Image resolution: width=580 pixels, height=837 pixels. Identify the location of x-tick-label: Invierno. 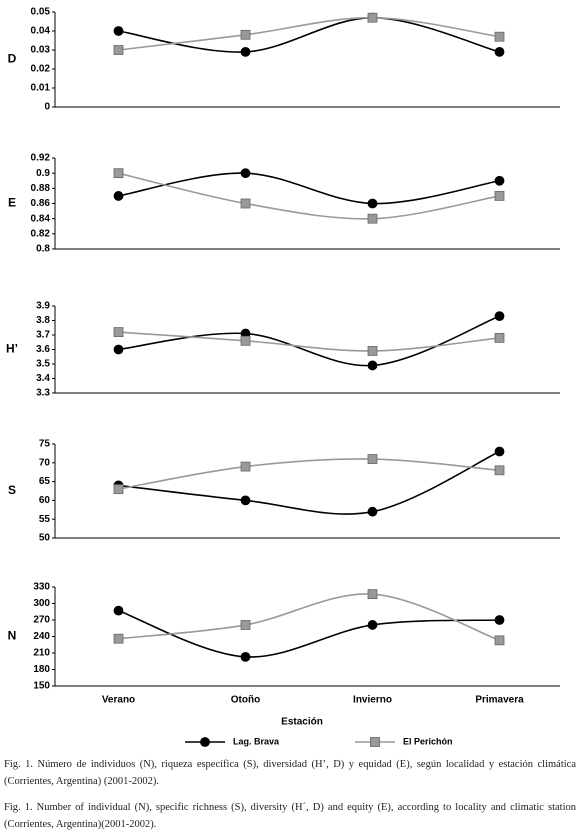
(372, 700).